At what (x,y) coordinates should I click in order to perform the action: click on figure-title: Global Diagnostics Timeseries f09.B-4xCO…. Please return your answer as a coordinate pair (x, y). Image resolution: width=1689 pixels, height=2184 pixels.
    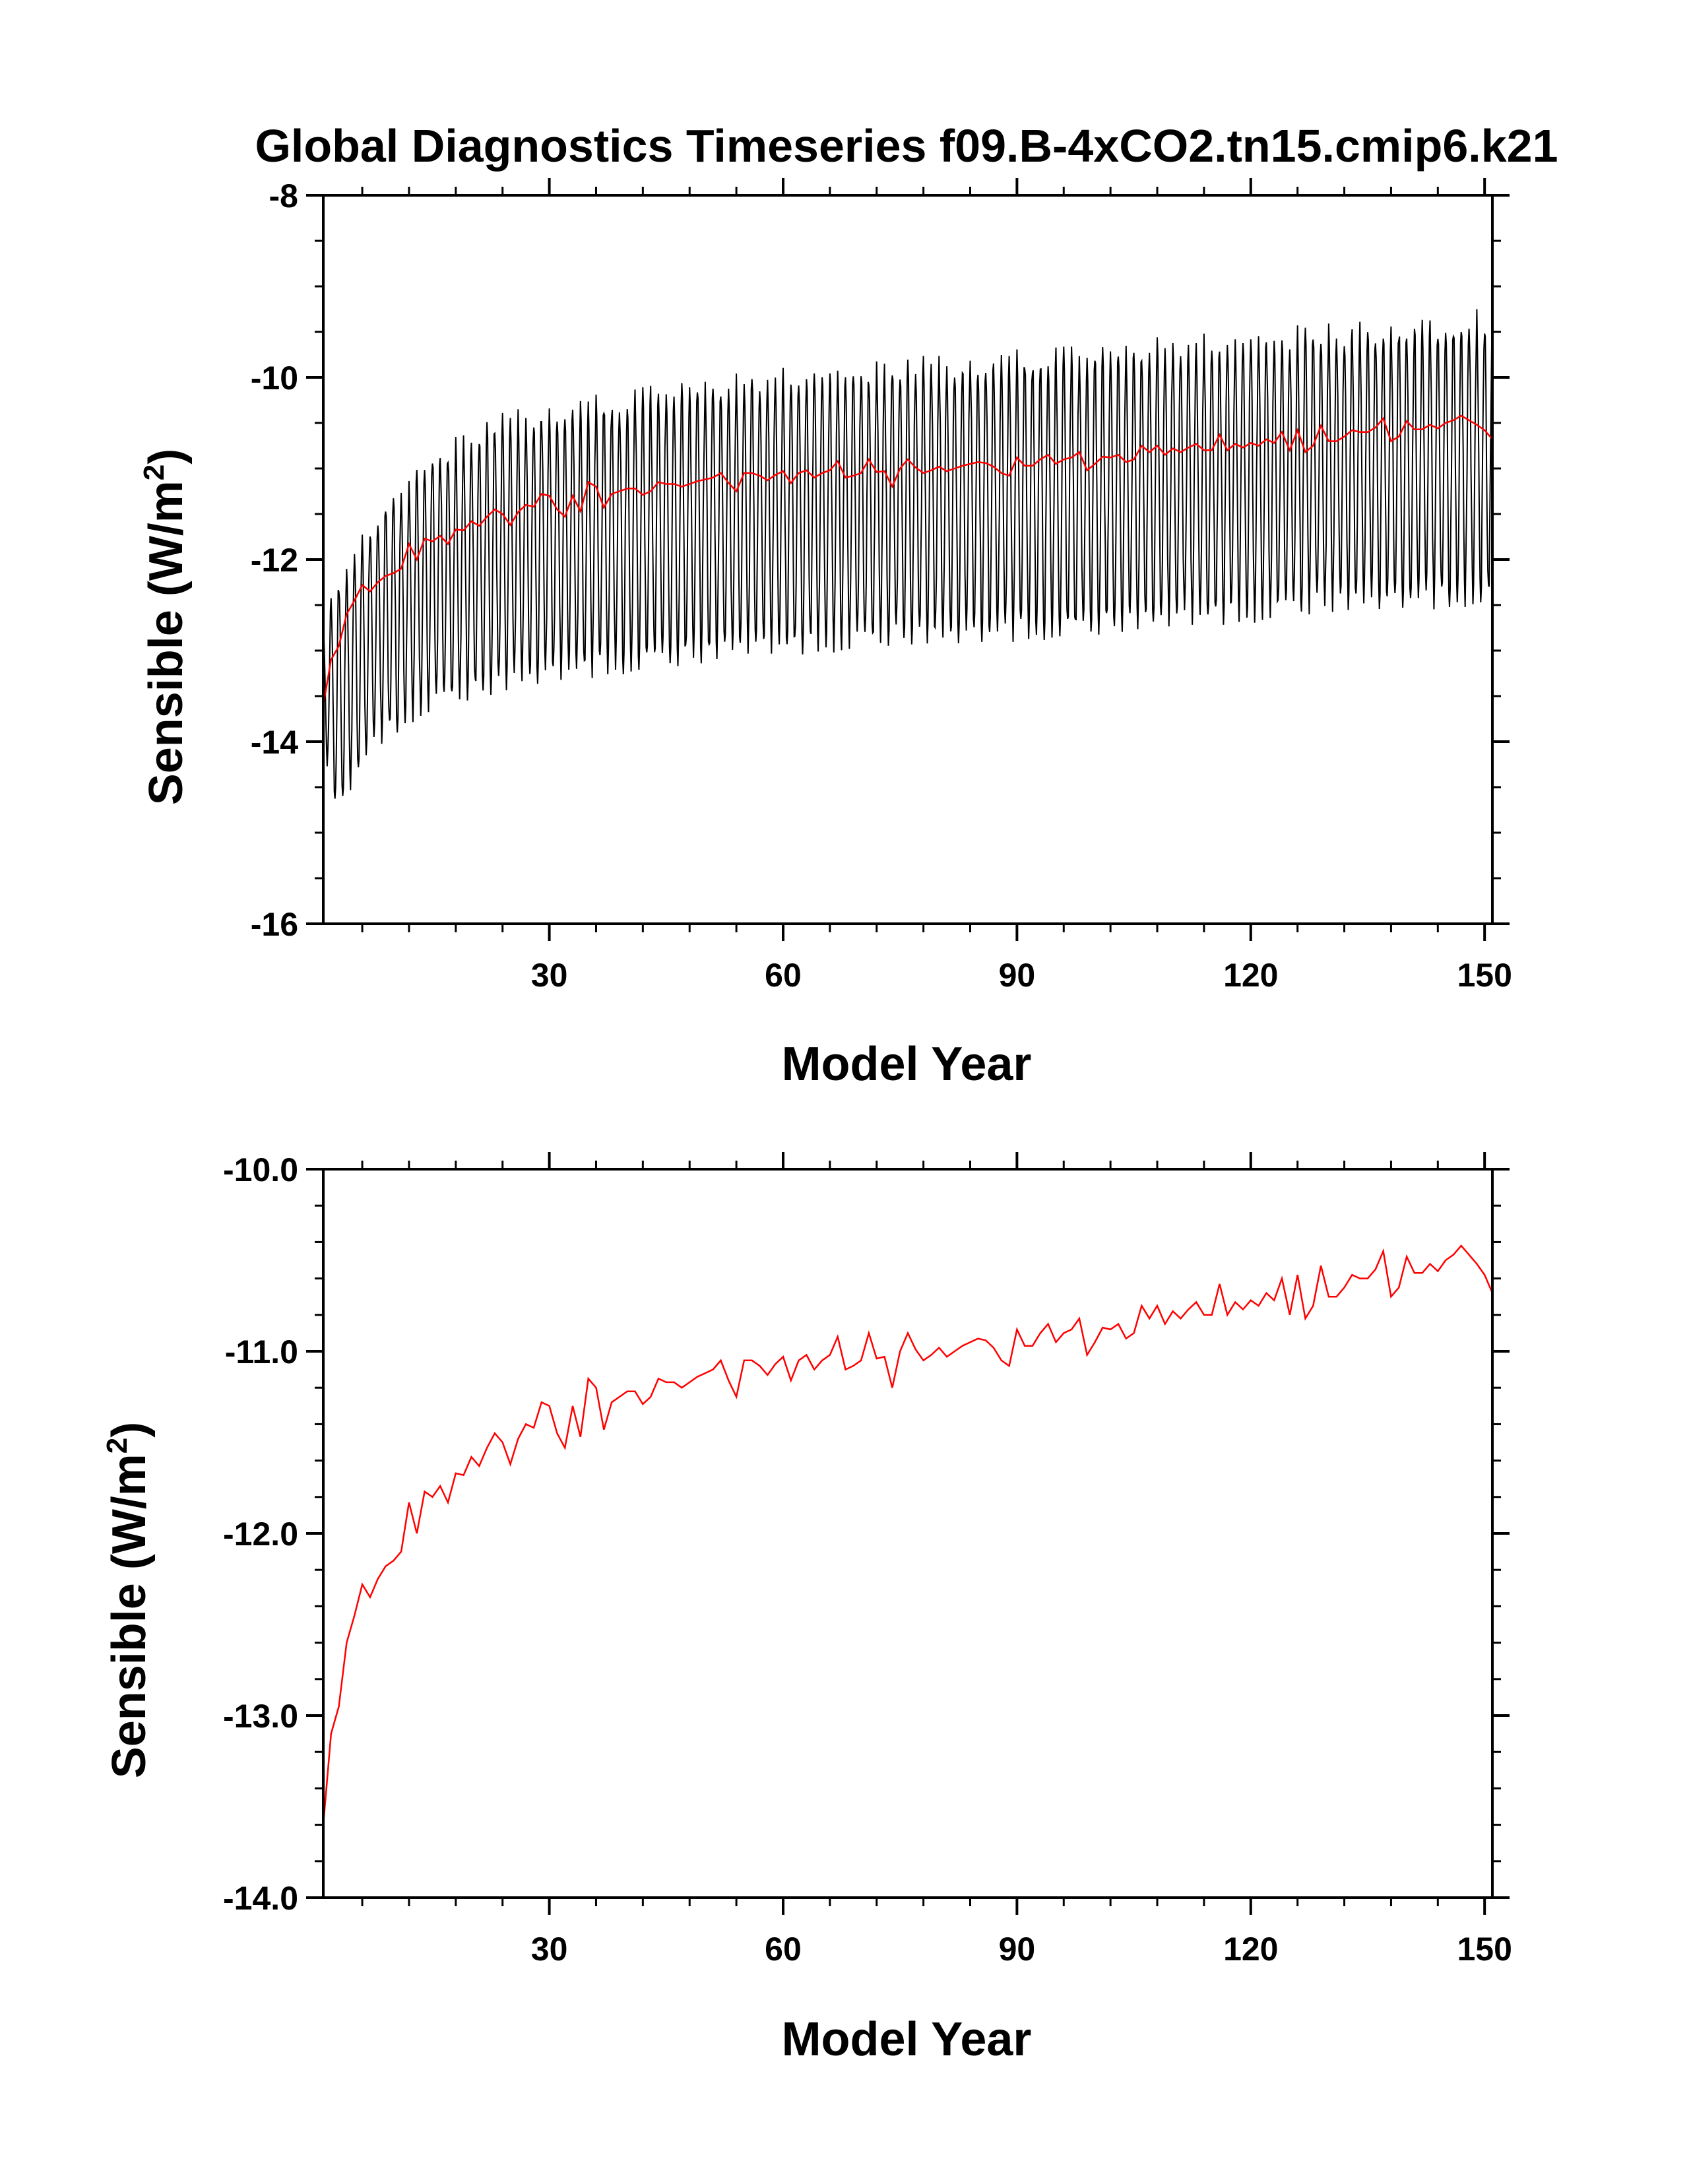
    Looking at the image, I should click on (907, 146).